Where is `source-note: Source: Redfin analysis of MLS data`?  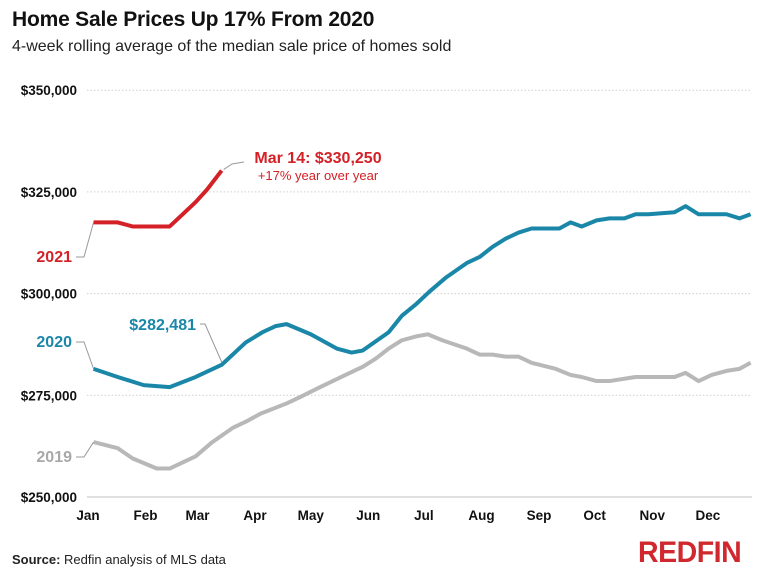
source-note: Source: Redfin analysis of MLS data is located at coordinates (119, 559).